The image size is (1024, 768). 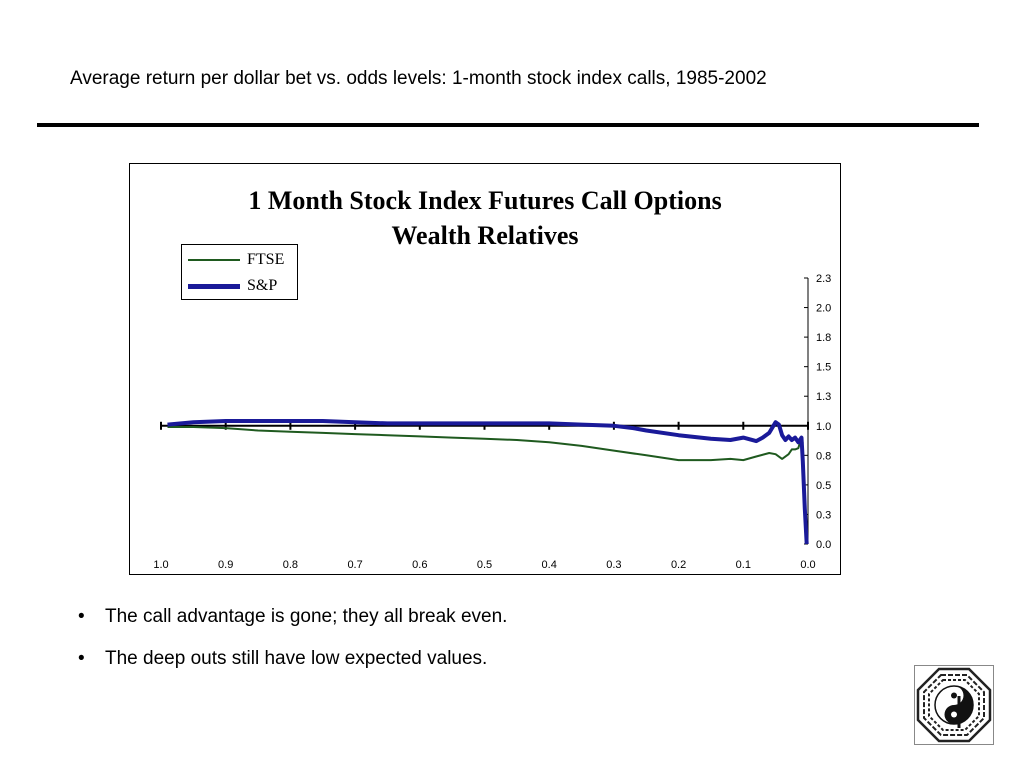 What do you see at coordinates (485, 235) in the screenshot?
I see `chart-subtitle: Wealth Relatives` at bounding box center [485, 235].